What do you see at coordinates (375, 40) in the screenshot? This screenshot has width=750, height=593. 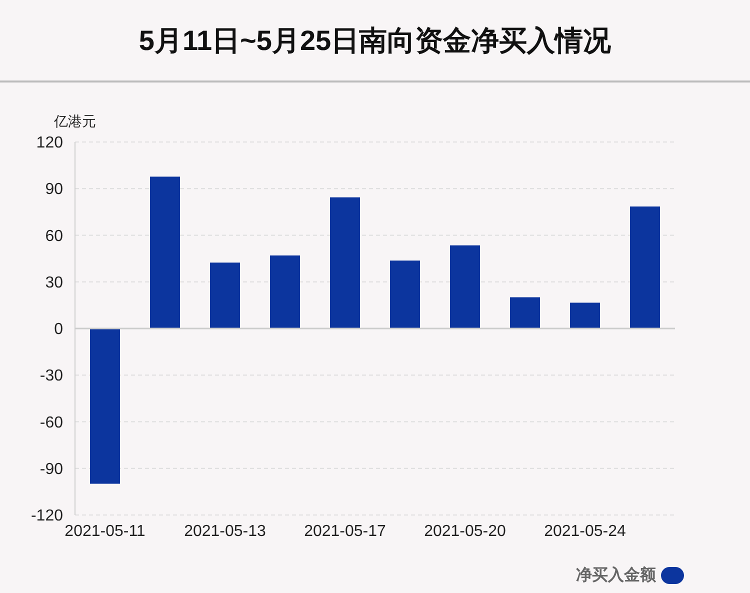 I see `chart-title: 5月11日~5月25日南向资金净买入情况` at bounding box center [375, 40].